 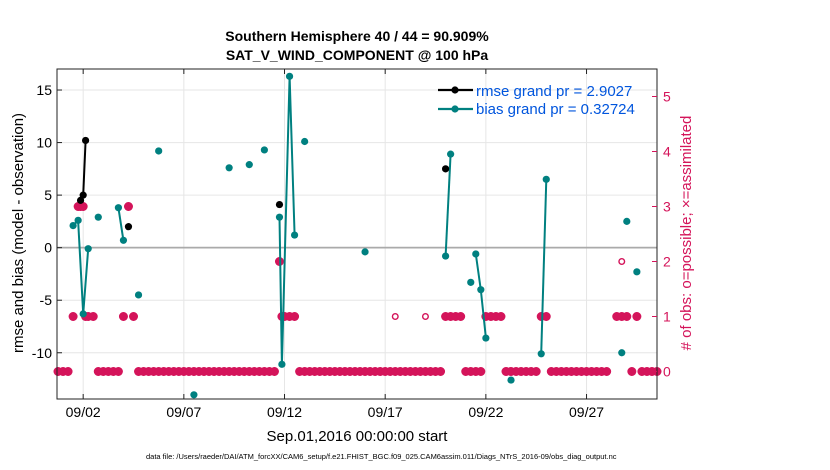 What do you see at coordinates (42, 353) in the screenshot?
I see `y-tick-label: -10` at bounding box center [42, 353].